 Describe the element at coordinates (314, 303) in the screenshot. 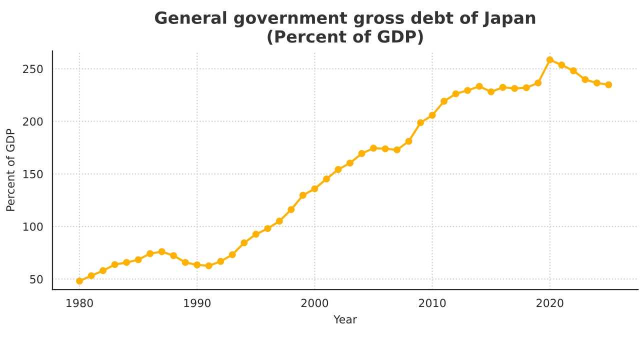

I see `x-tick-label: 2000` at that location.